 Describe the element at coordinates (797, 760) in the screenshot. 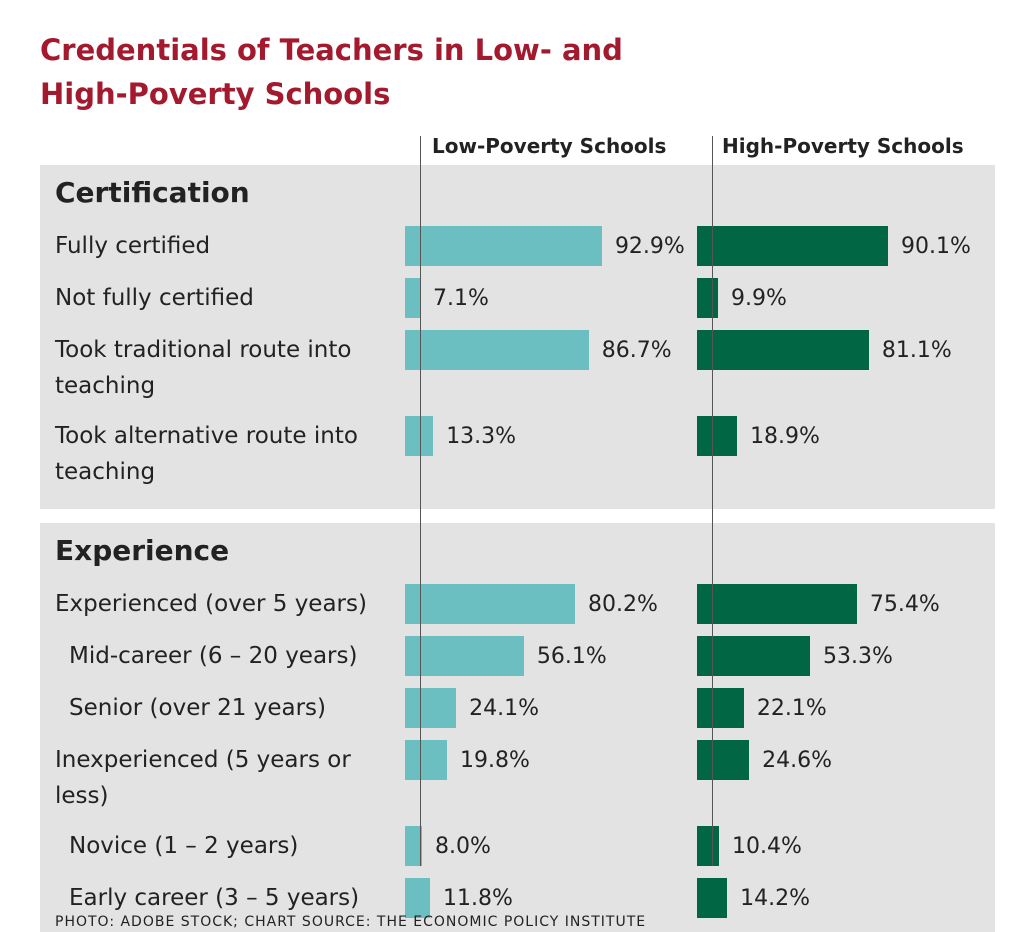

I see `value-label: 24.6%` at that location.